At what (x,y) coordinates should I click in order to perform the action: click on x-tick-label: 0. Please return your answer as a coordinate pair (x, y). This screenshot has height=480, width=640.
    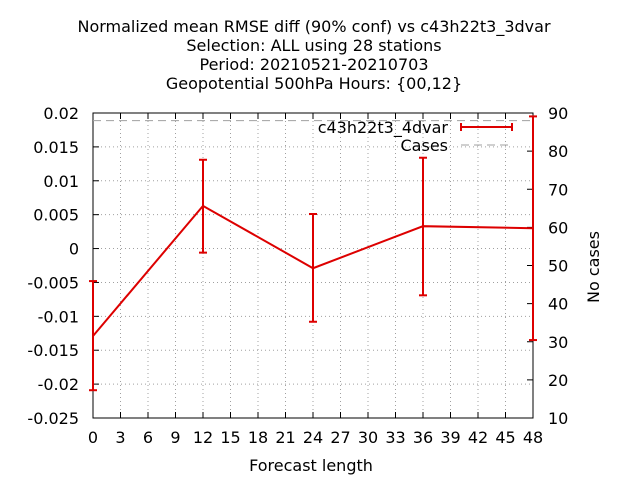
    Looking at the image, I should click on (93, 437).